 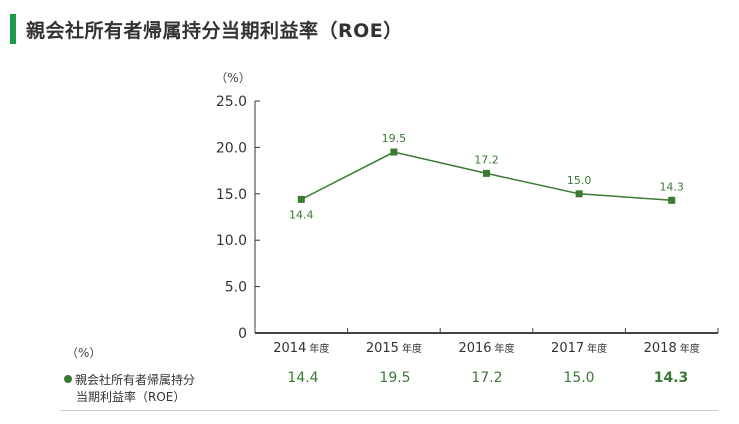 What do you see at coordinates (131, 397) in the screenshot?
I see `row-label-line2: 当期利益率（ROE）` at bounding box center [131, 397].